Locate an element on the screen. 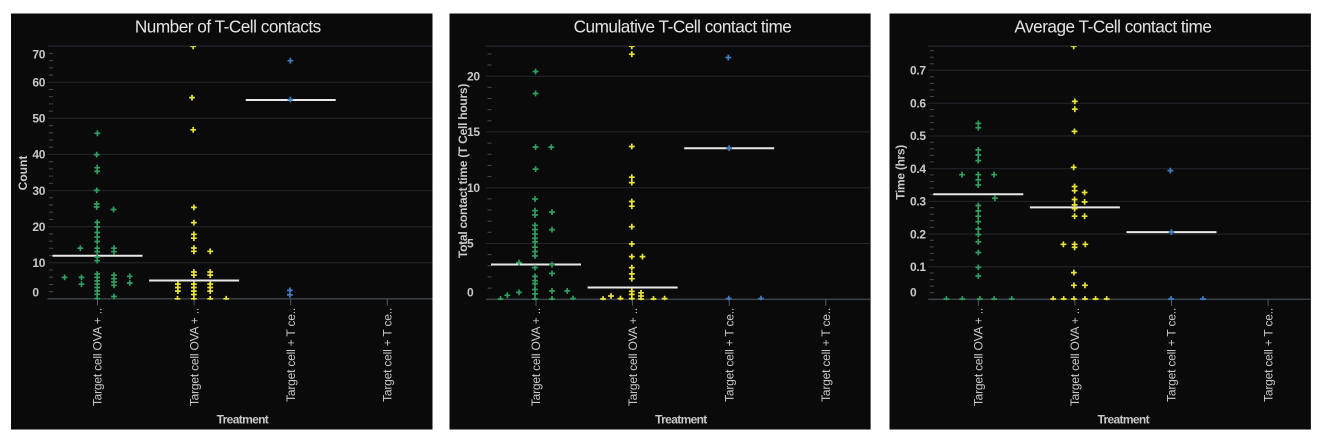 The height and width of the screenshot is (445, 1324). svg-text: Cumulative T-Cell contact time is located at coordinates (683, 26).